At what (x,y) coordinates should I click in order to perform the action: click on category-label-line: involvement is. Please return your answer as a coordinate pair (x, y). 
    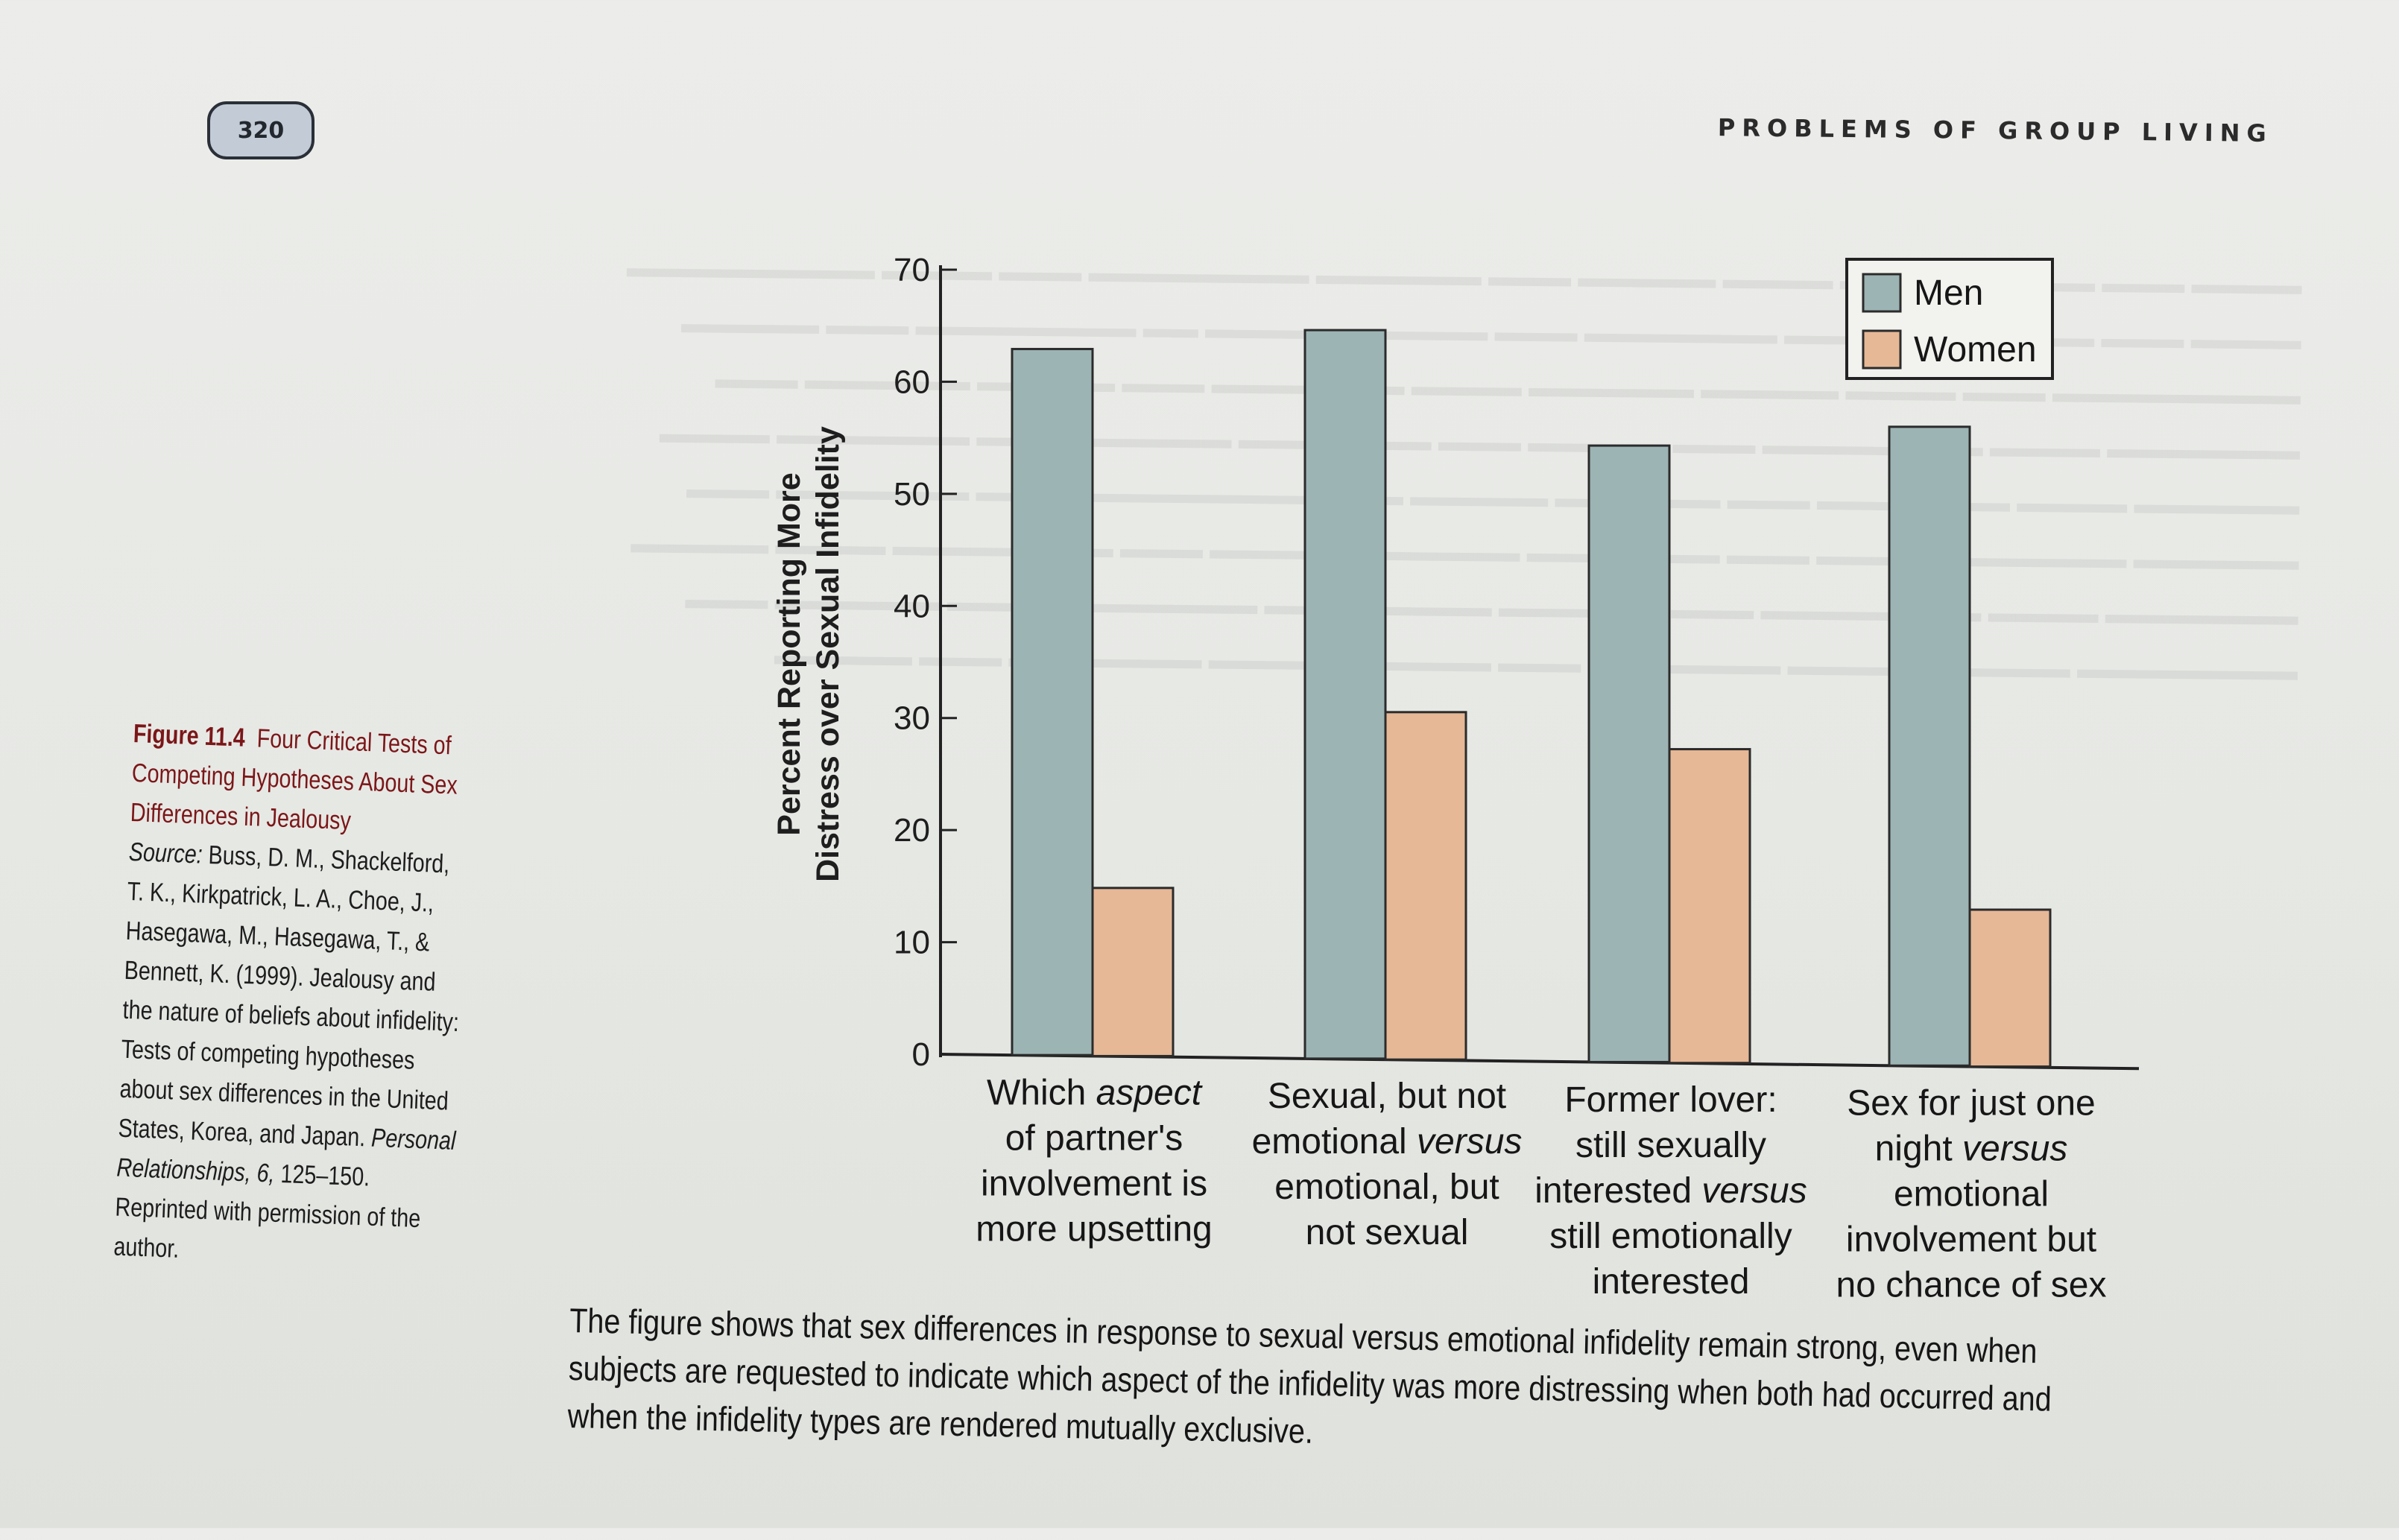
    Looking at the image, I should click on (1094, 1183).